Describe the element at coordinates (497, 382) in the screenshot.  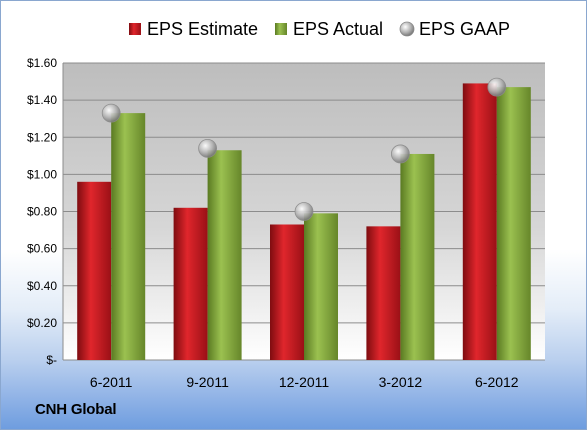
I see `x-tick-label: 6-2012` at that location.